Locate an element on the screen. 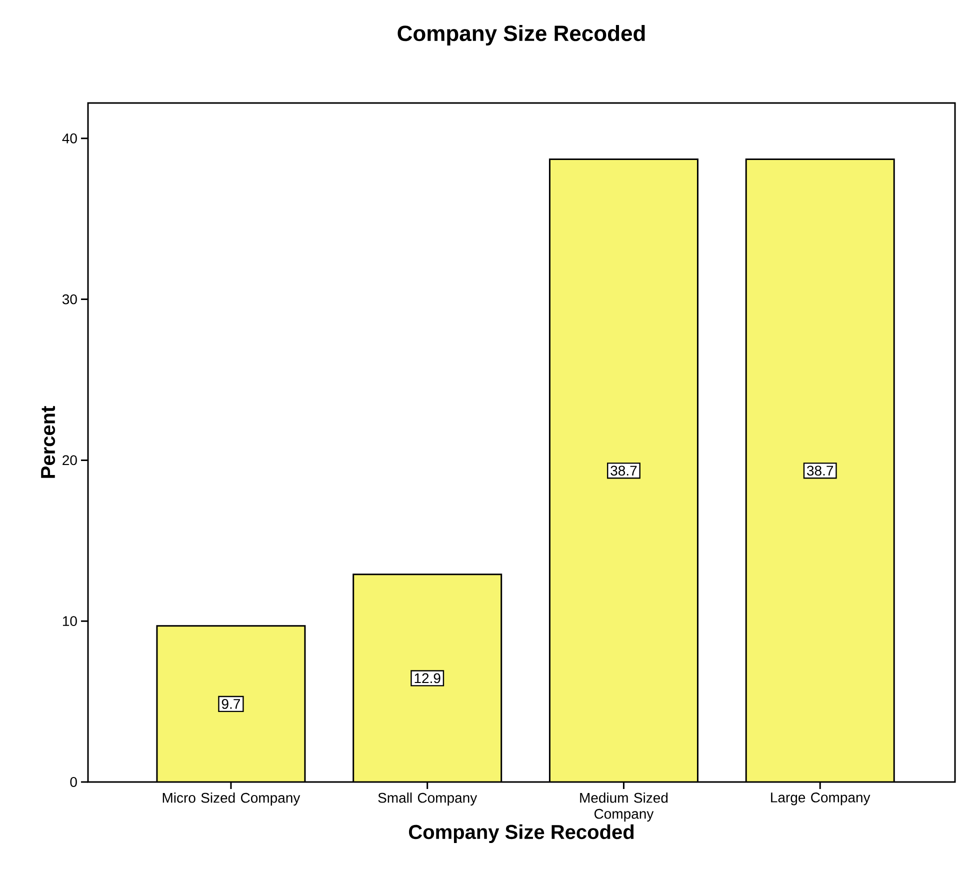 Image resolution: width=957 pixels, height=894 pixels. y-tick-label: 0 is located at coordinates (73, 782).